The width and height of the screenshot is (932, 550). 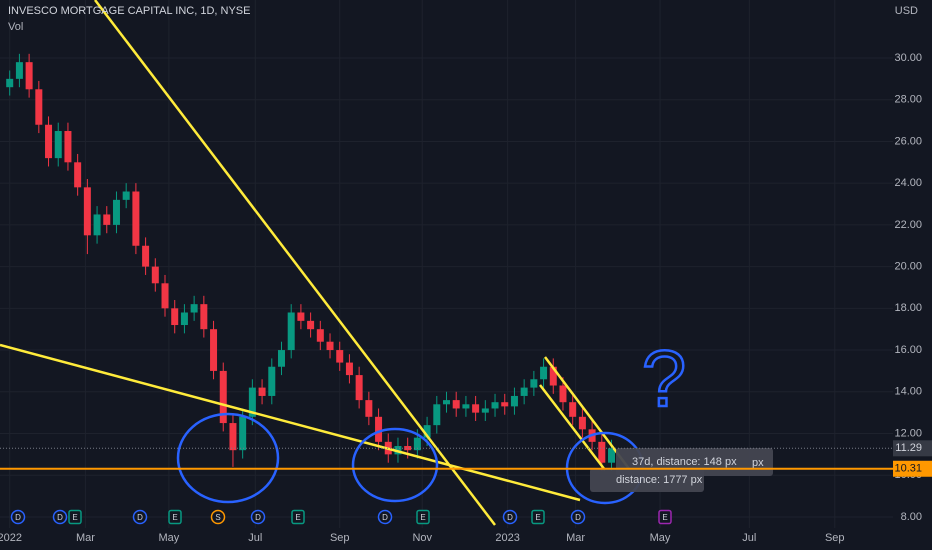 I want to click on x-tick-label: May, so click(x=660, y=538).